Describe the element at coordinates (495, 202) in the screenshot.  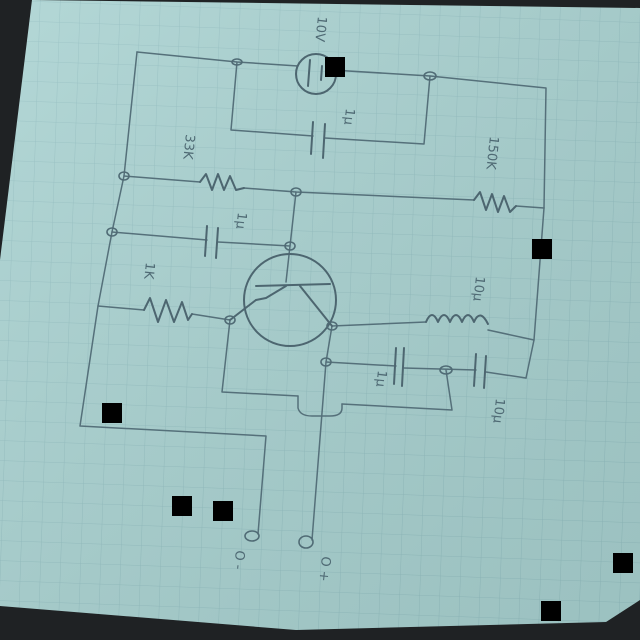
I see `resistor-150k` at that location.